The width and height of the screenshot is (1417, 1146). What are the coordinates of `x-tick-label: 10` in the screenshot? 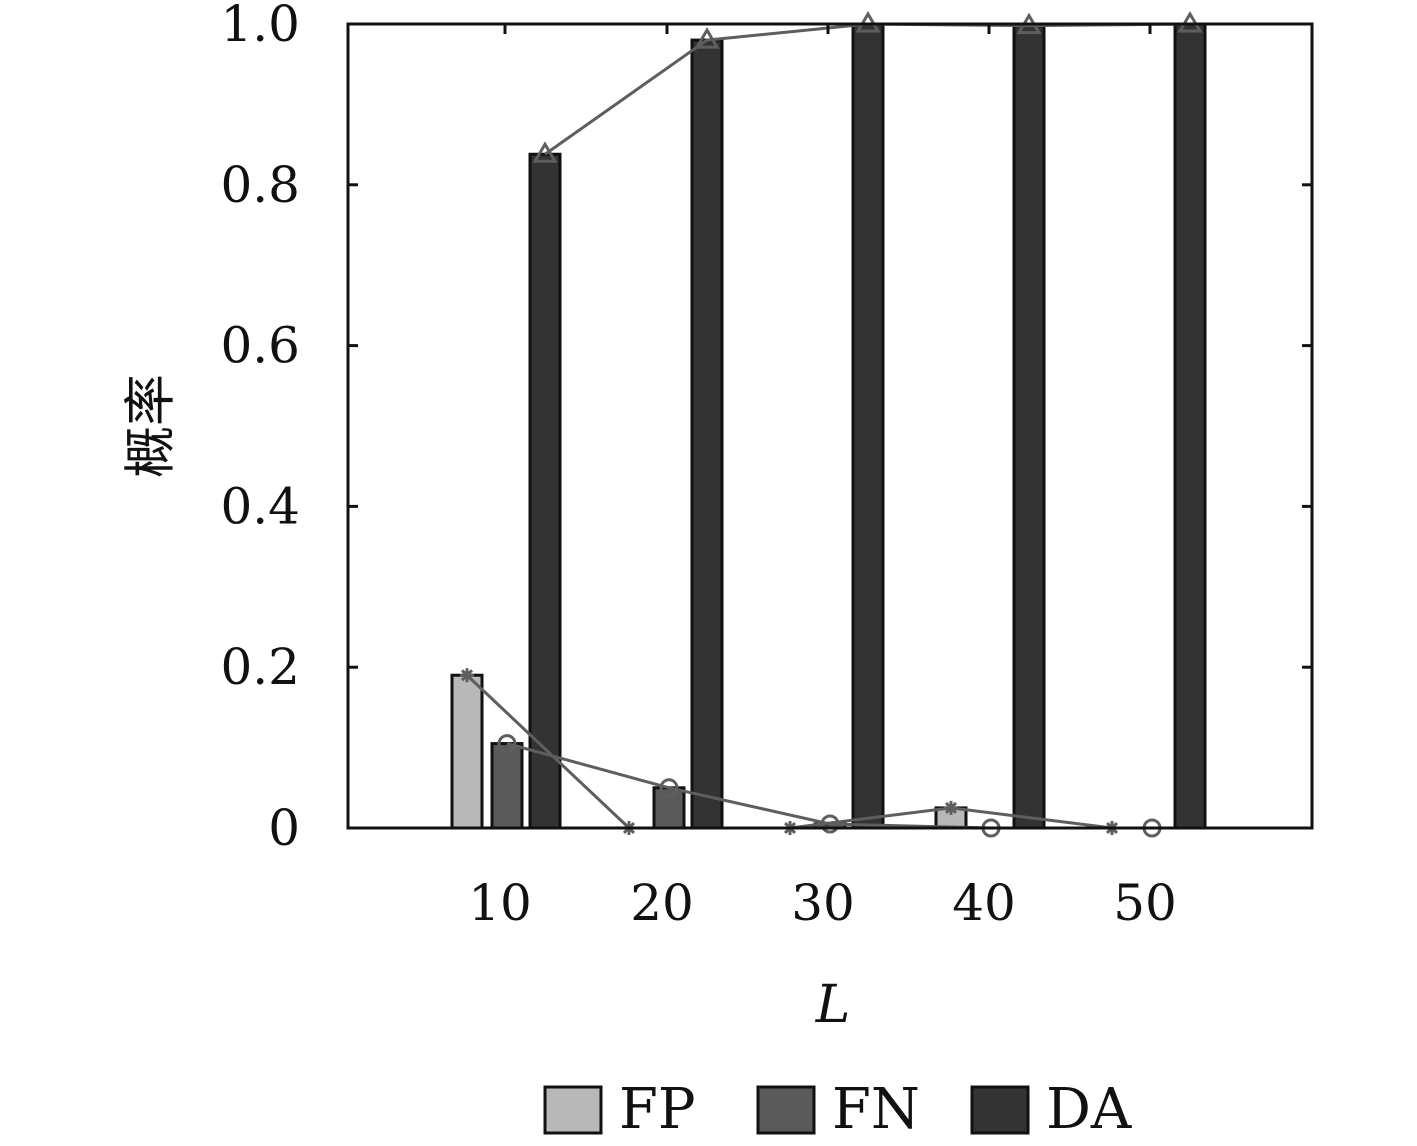 It's located at (500, 903).